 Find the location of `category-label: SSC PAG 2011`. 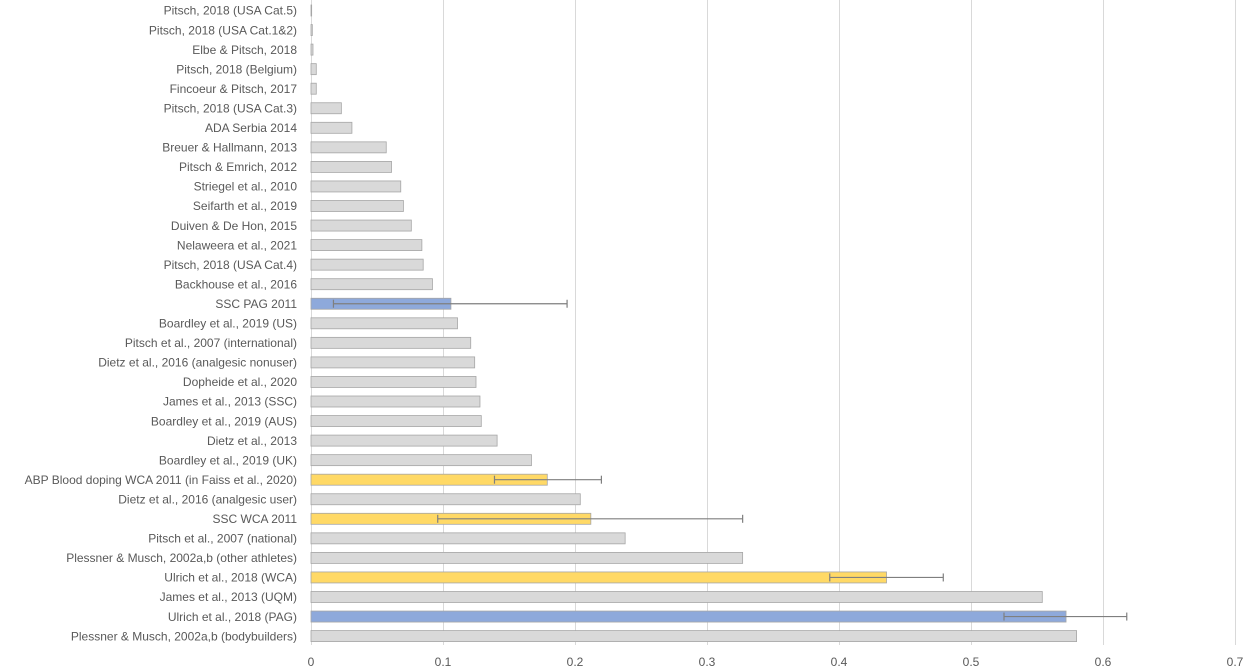

category-label: SSC PAG 2011 is located at coordinates (256, 304).